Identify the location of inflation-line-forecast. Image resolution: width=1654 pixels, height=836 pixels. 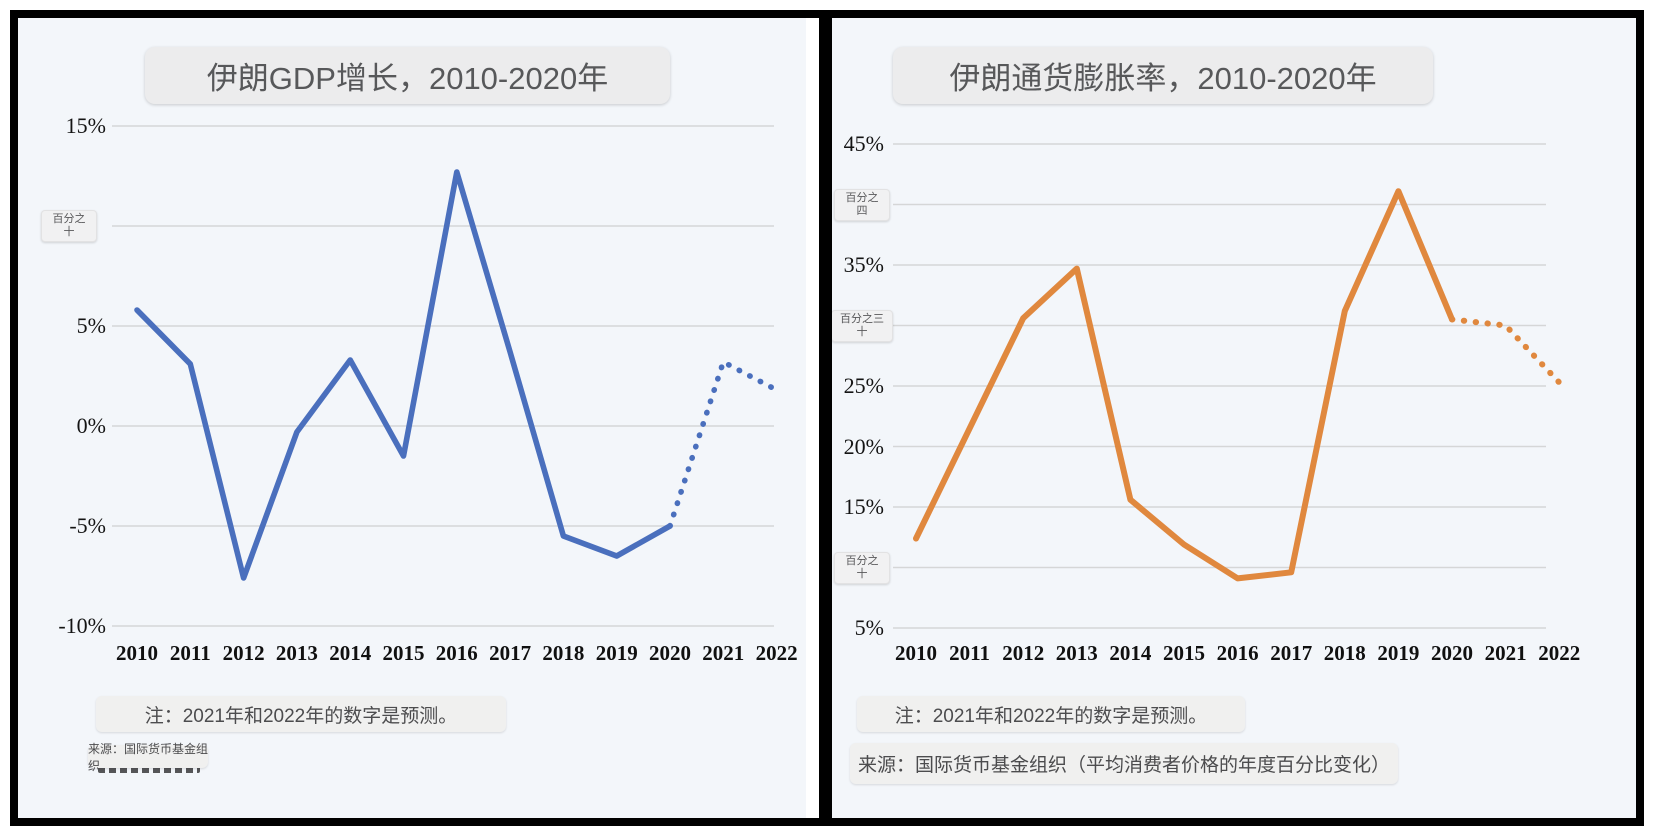
(1506, 351).